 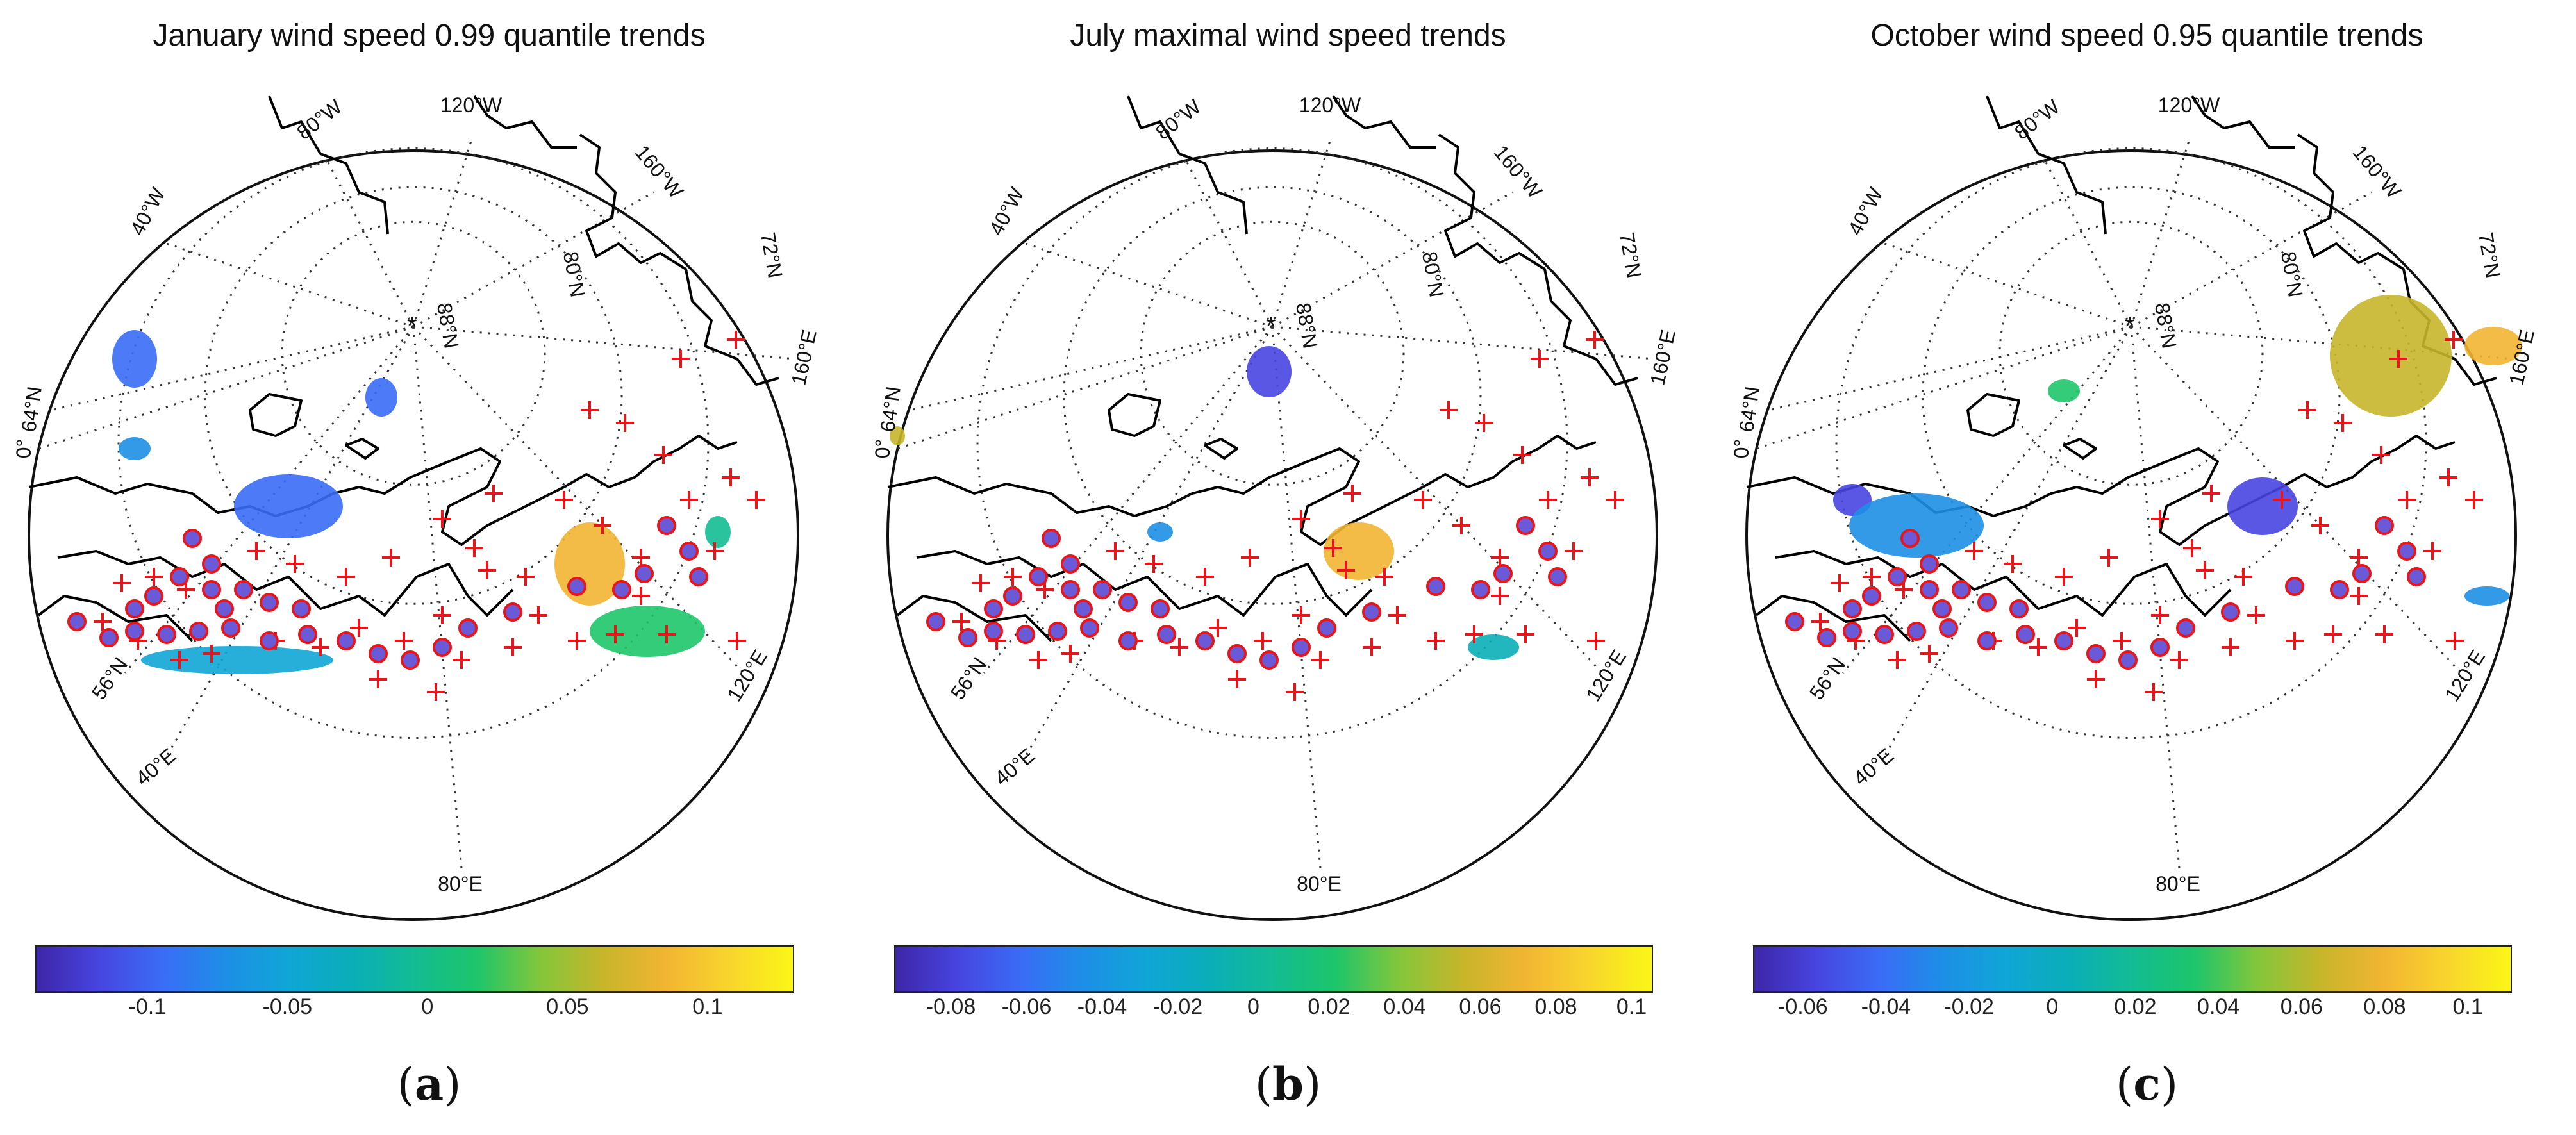 I want to click on colorbar-tick-label: 0.08, so click(x=2384, y=1007).